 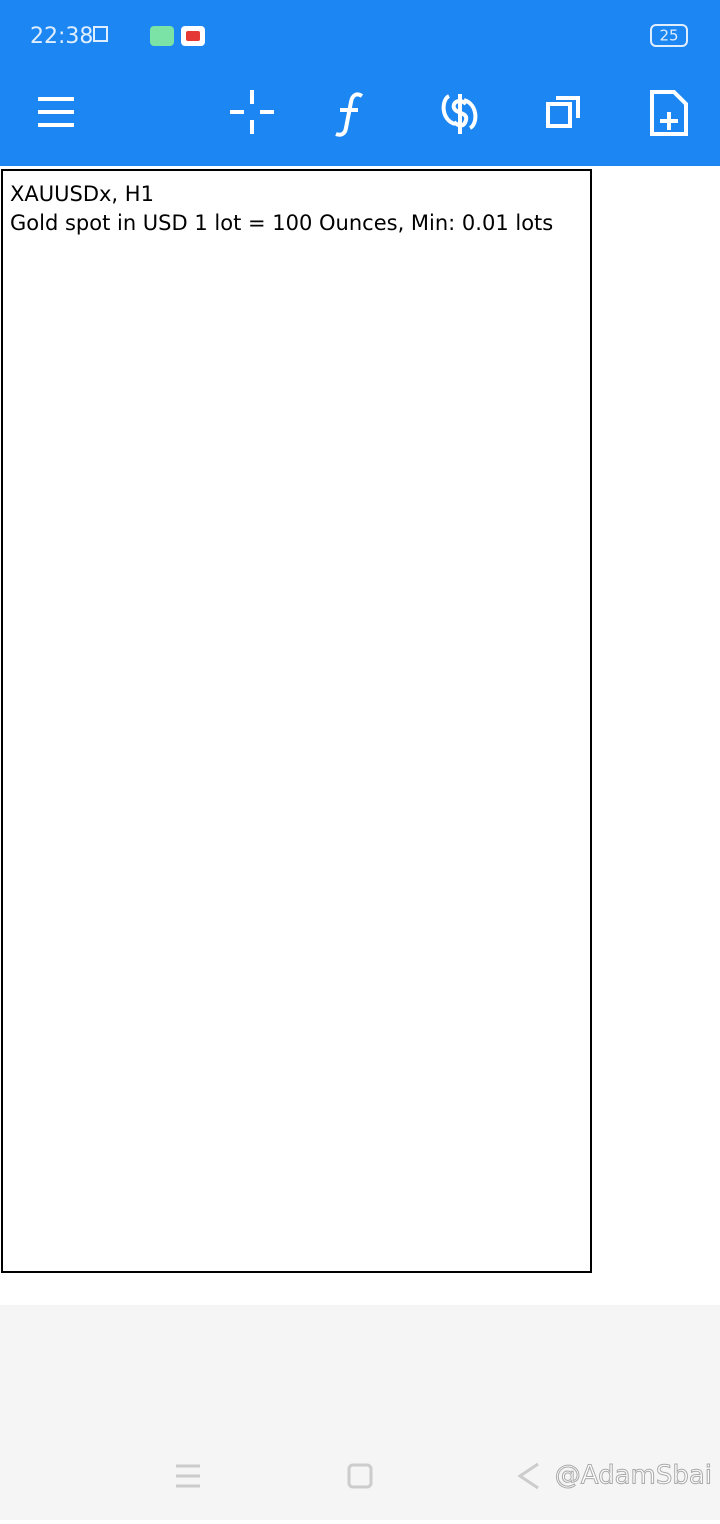 What do you see at coordinates (252, 112) in the screenshot?
I see `crosshair-button` at bounding box center [252, 112].